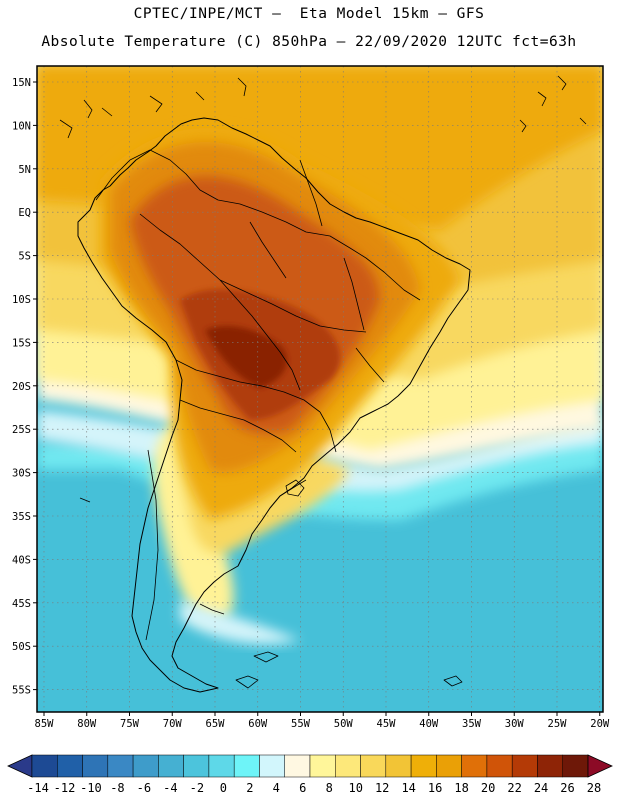  I want to click on colorbar-label: -4, so click(170, 788).